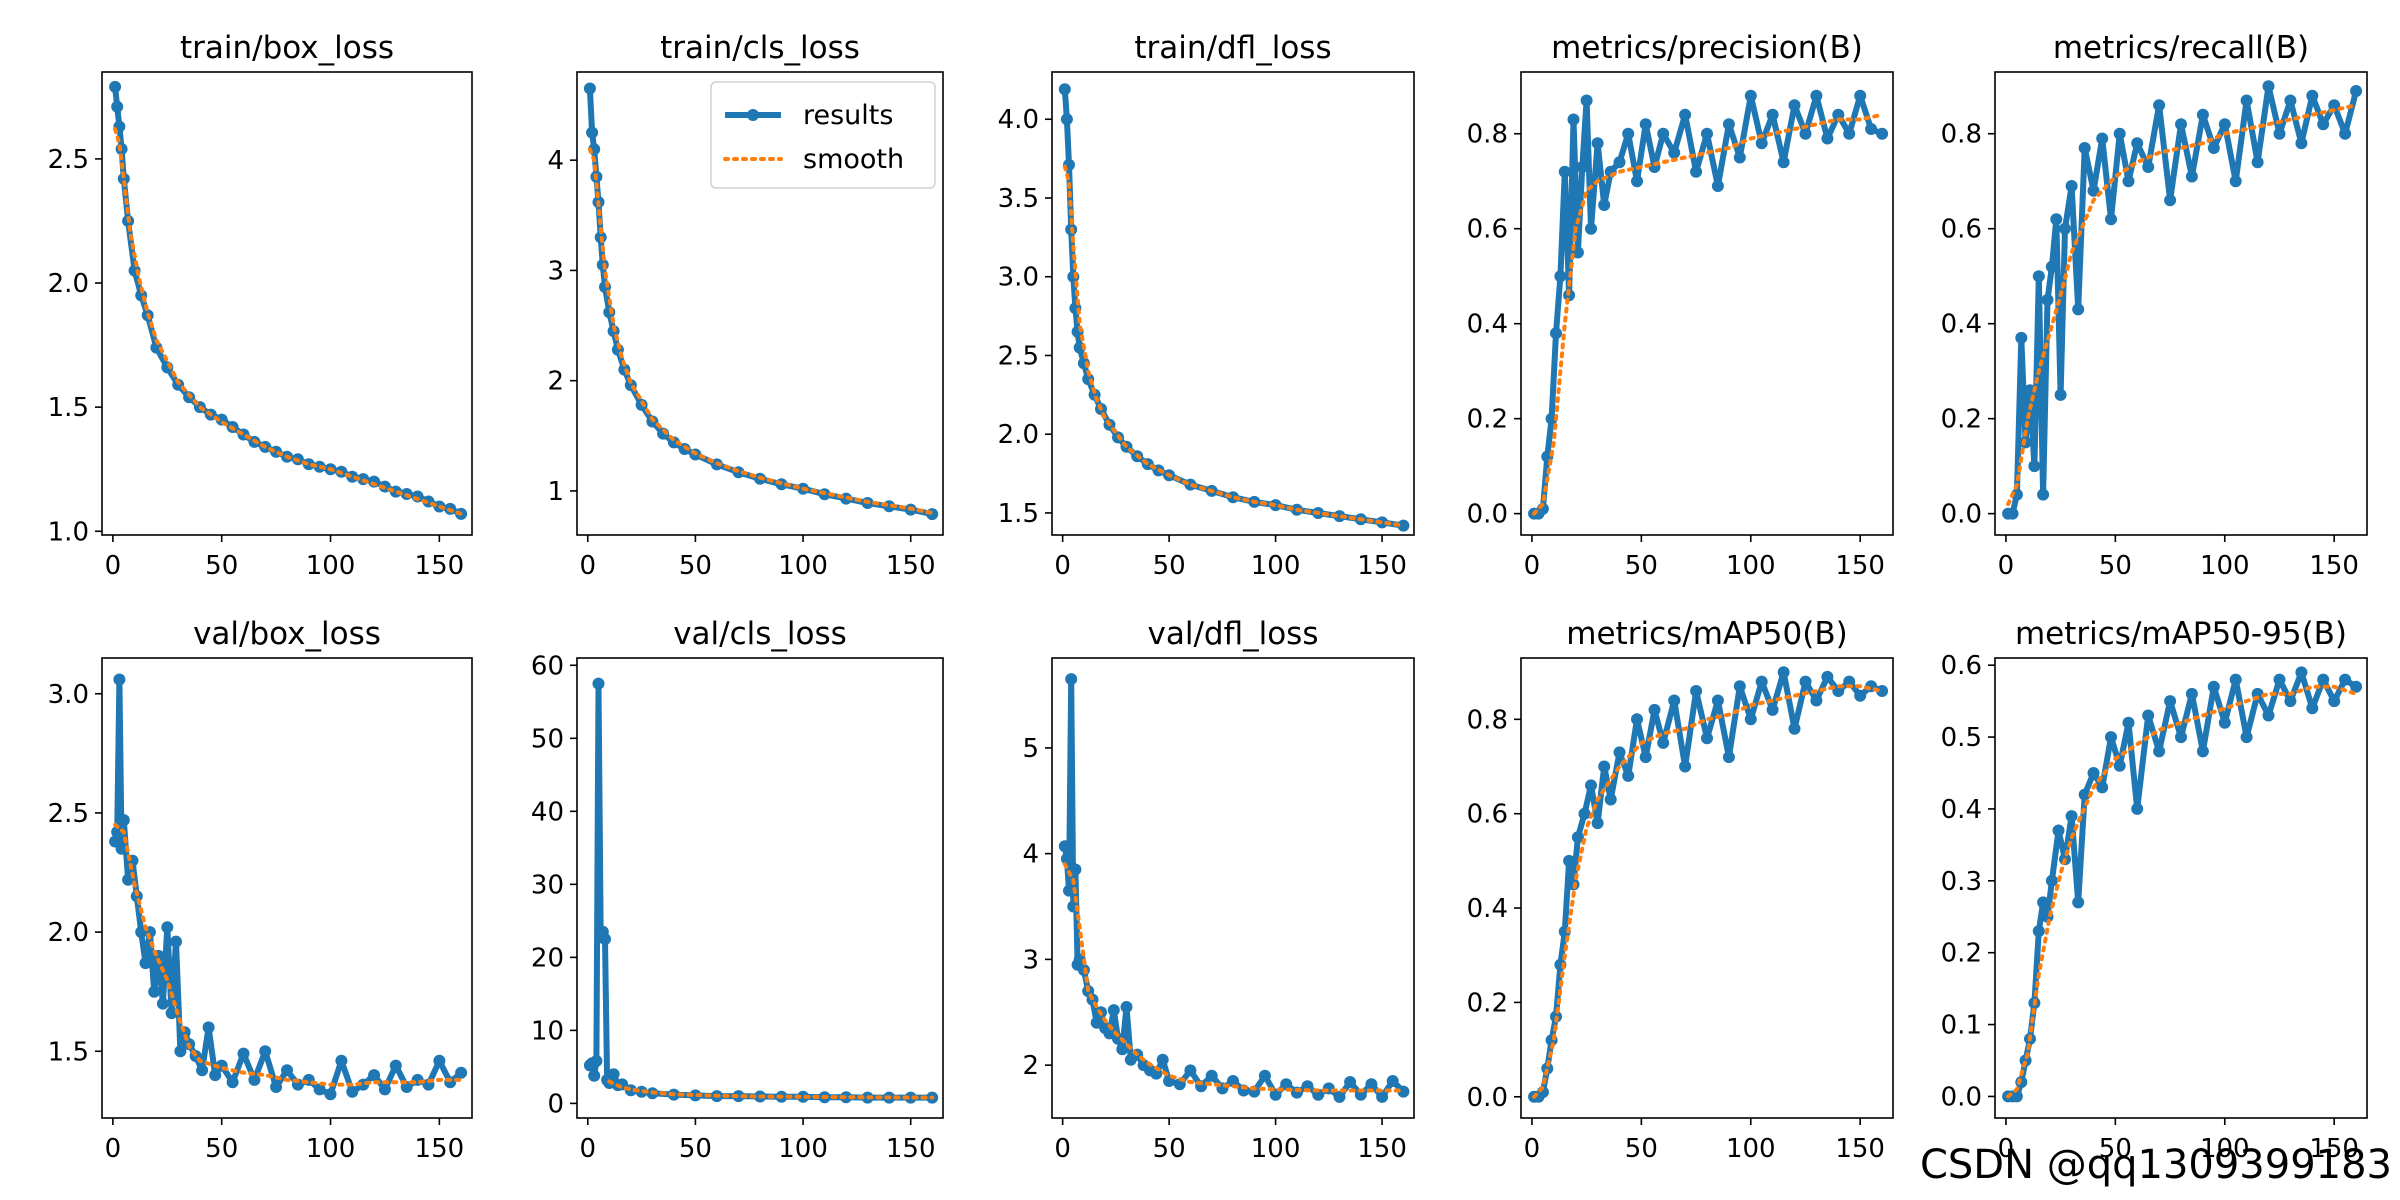 The width and height of the screenshot is (2400, 1200). Describe the element at coordinates (287, 634) in the screenshot. I see `subplot-title: val/box_loss` at that location.